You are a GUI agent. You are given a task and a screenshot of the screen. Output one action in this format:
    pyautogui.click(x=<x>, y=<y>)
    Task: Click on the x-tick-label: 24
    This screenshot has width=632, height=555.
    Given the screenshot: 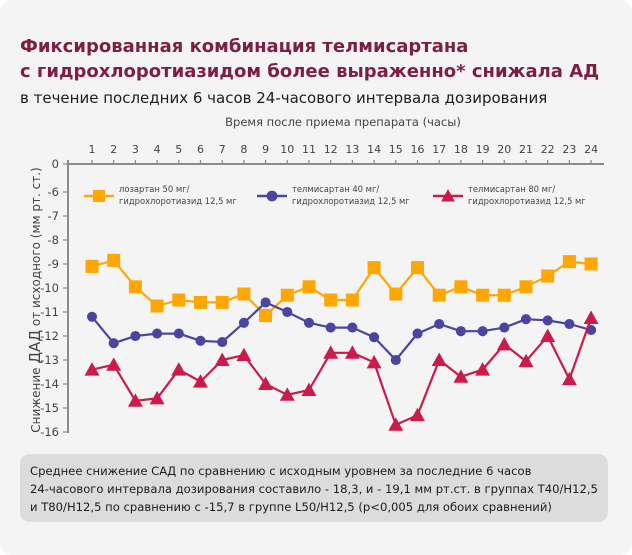 What is the action you would take?
    pyautogui.click(x=591, y=149)
    